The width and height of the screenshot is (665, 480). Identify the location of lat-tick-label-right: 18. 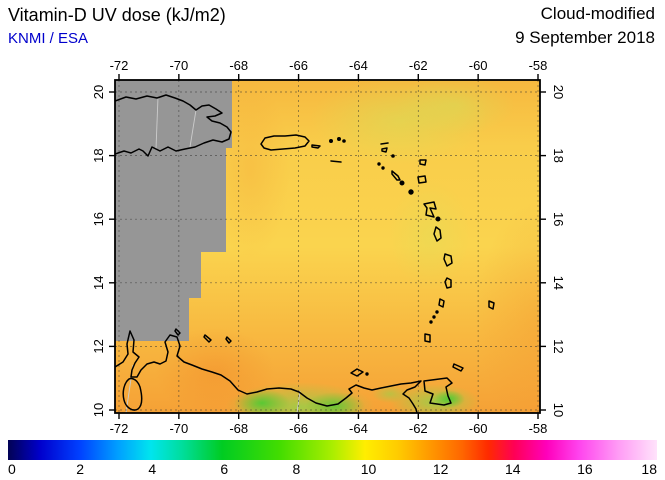
(558, 155).